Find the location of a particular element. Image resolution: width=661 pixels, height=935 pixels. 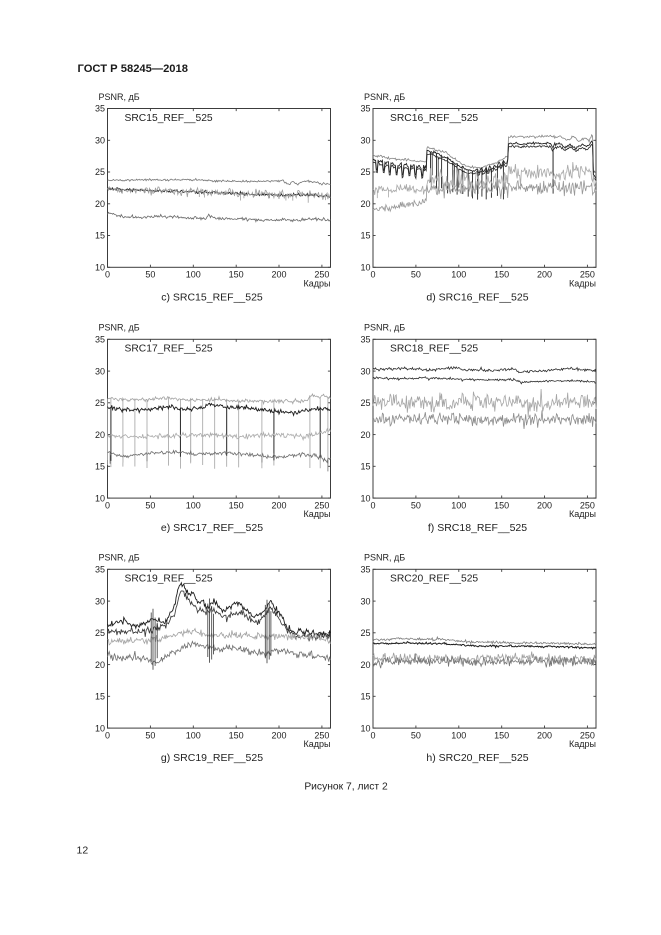

svg-text: SRC20_REF__525 is located at coordinates (434, 579).